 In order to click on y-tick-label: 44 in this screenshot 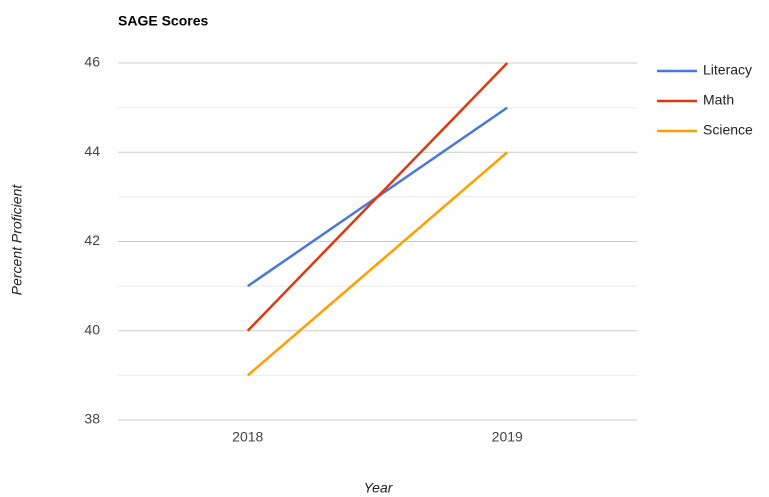, I will do `click(92, 151)`.